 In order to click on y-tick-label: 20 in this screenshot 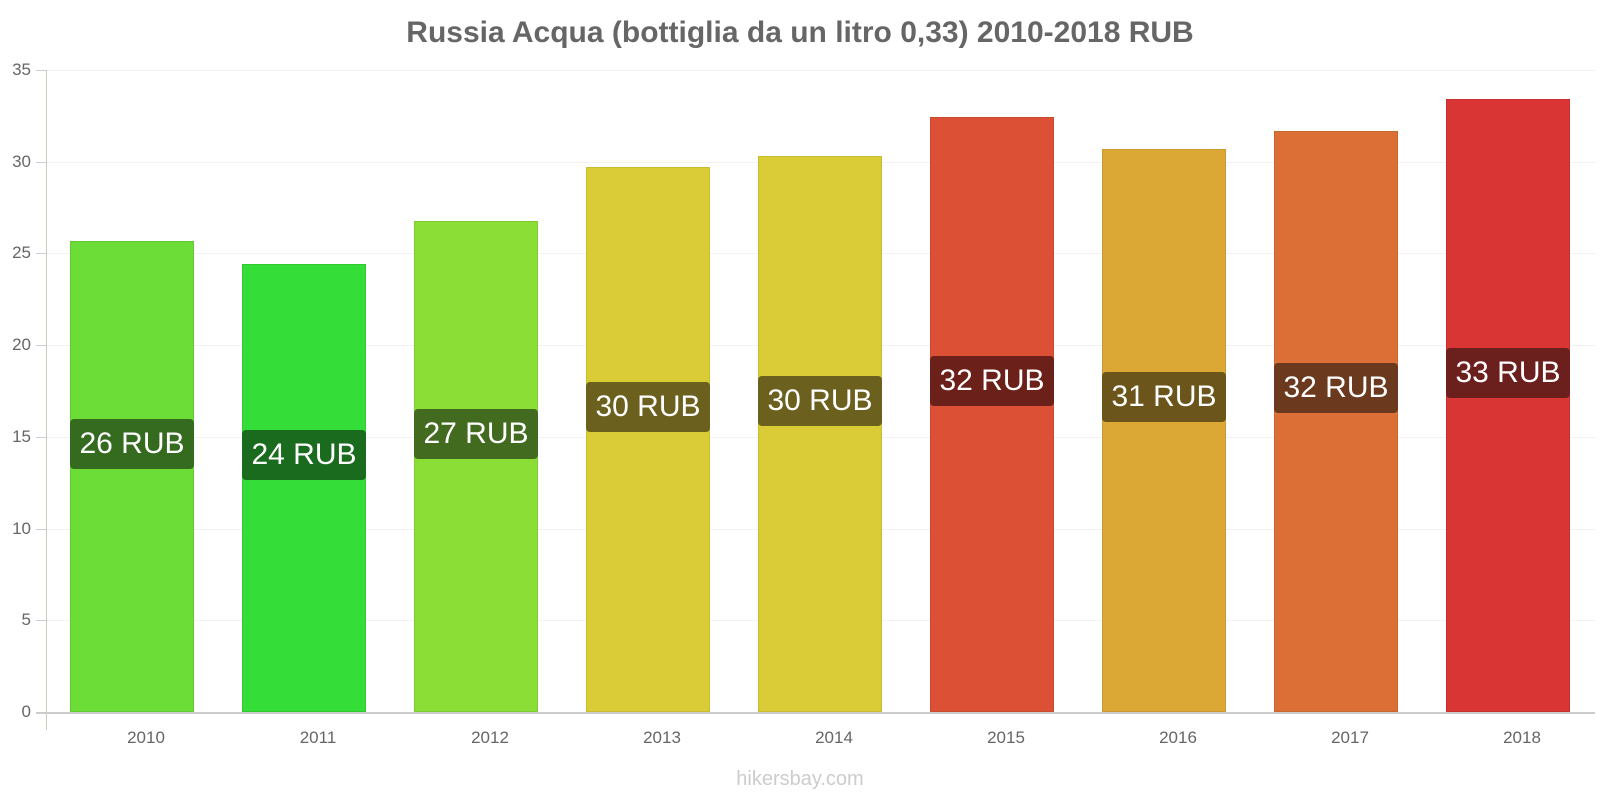, I will do `click(21, 344)`.